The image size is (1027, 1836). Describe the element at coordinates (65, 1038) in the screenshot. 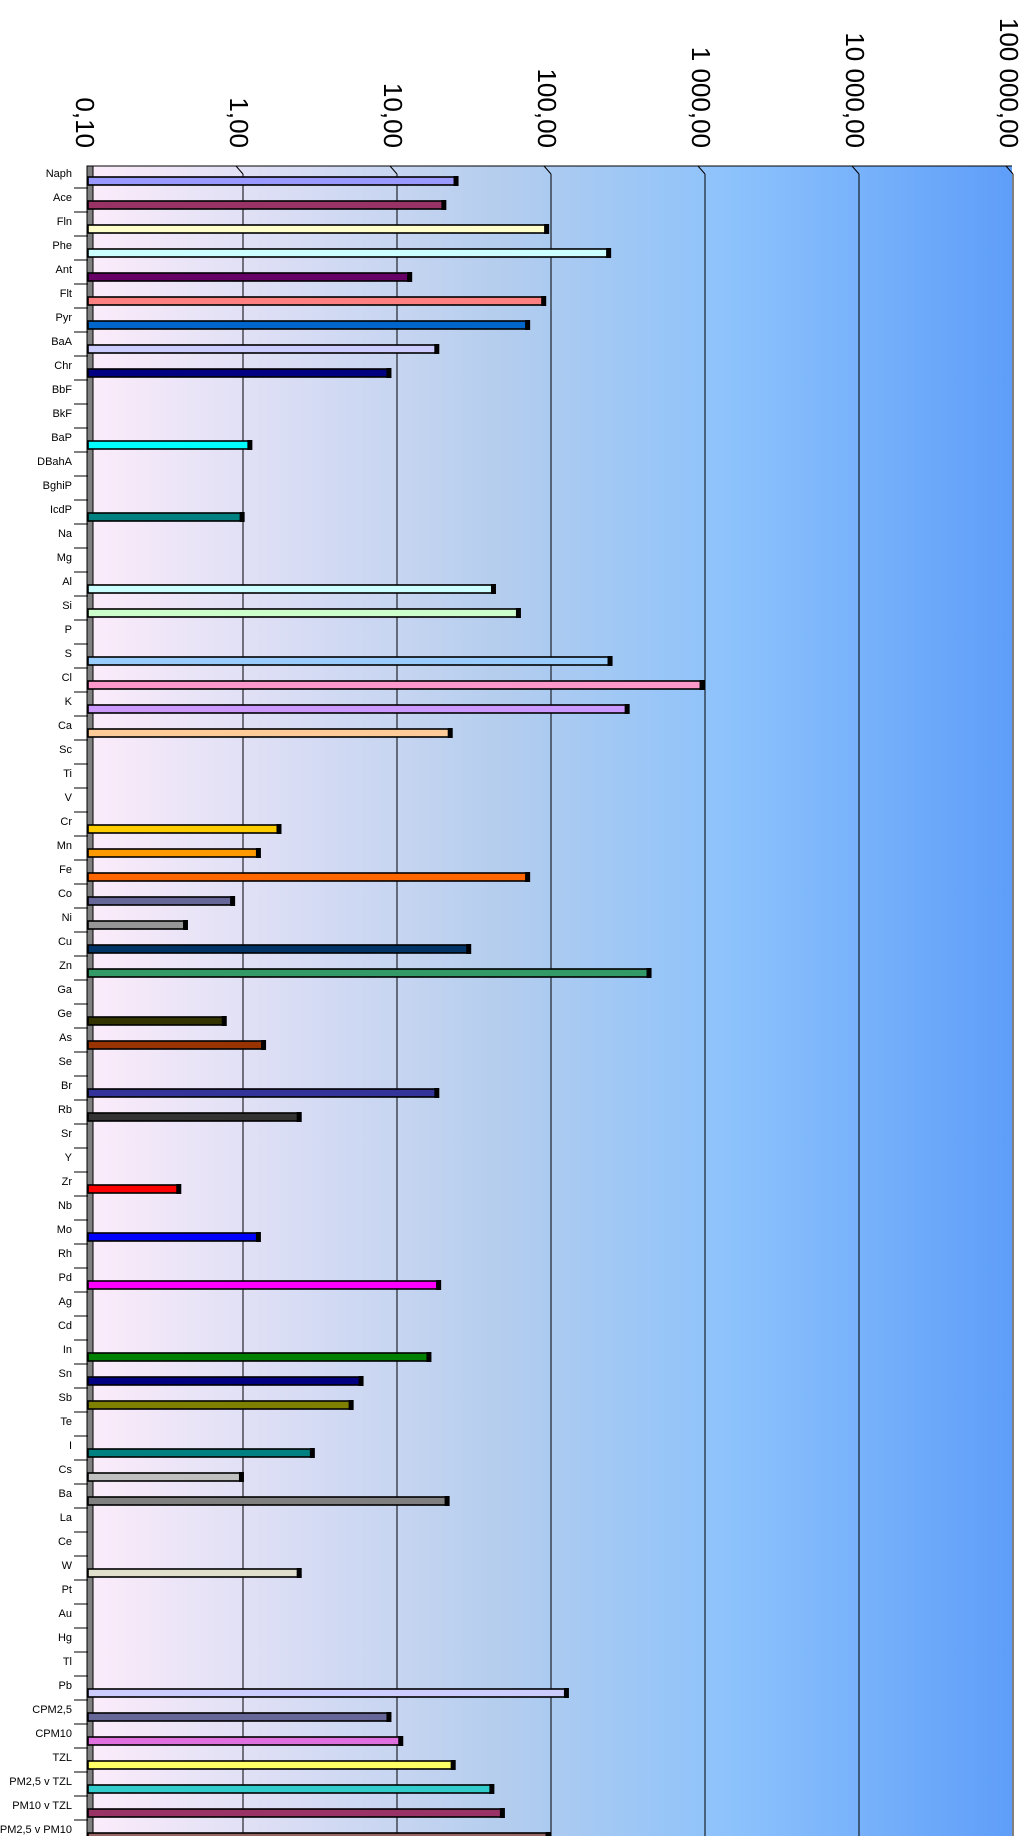

I see `category-label: As` at that location.